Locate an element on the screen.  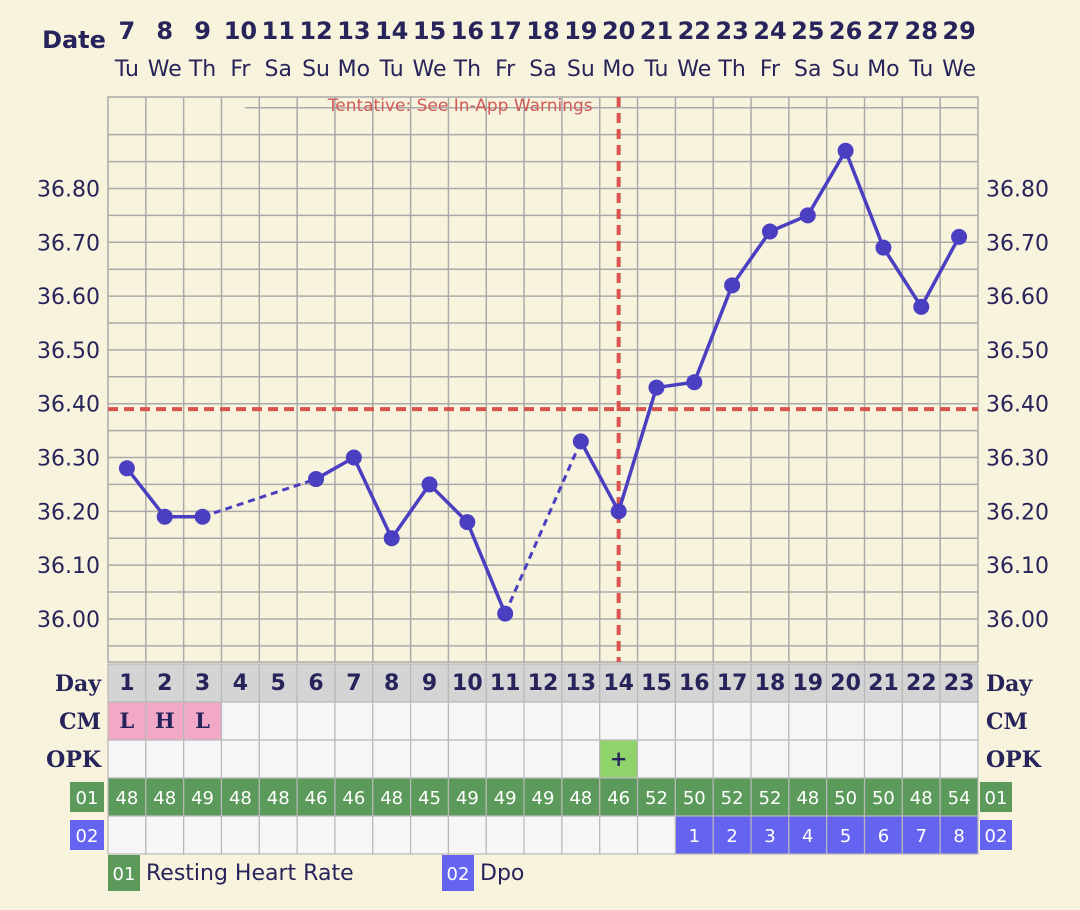
weekday: Th is located at coordinates (202, 69).